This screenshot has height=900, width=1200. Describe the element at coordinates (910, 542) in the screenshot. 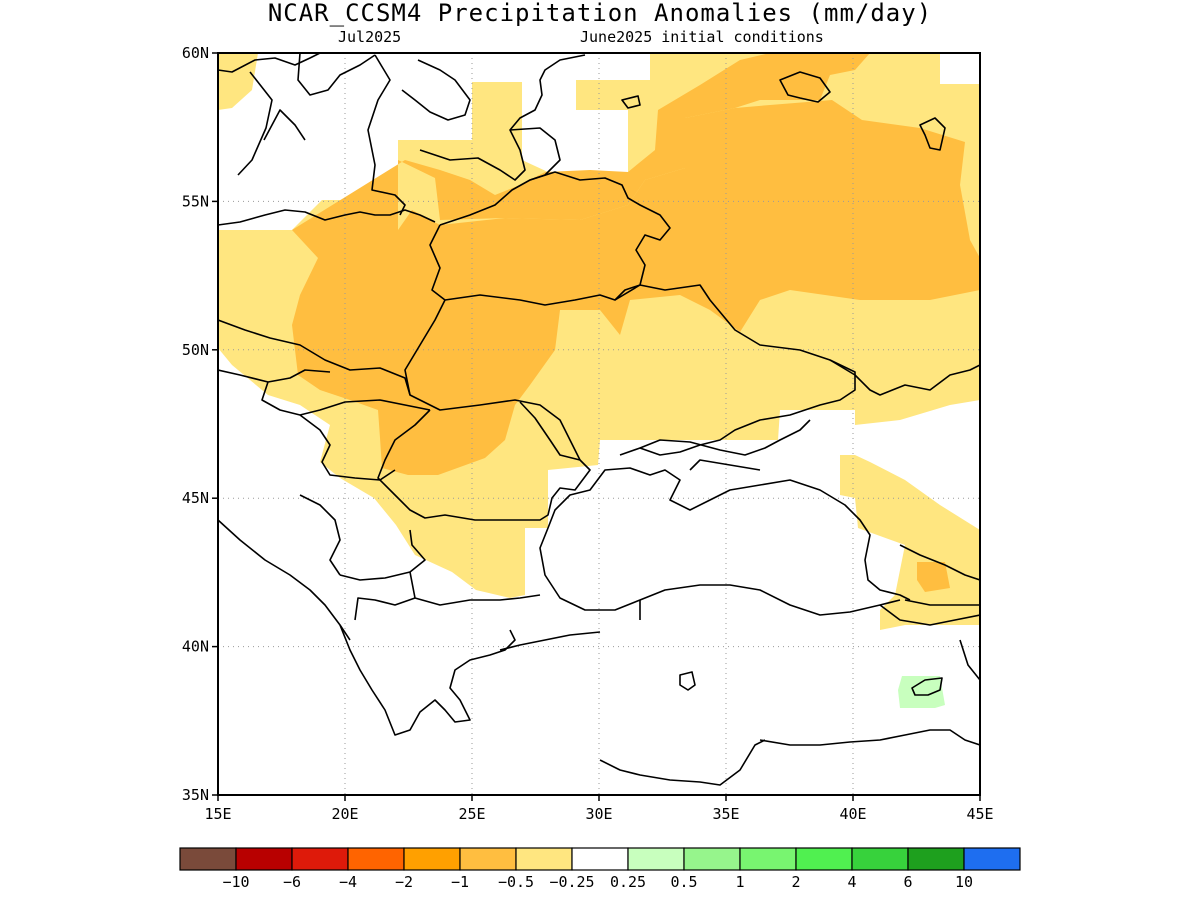

I see `dry-anomaly-light-region-caucasus` at that location.